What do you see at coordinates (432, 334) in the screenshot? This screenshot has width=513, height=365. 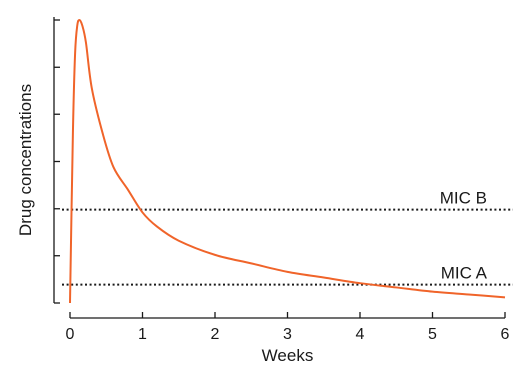 I see `x-tick-label-5: 5` at bounding box center [432, 334].